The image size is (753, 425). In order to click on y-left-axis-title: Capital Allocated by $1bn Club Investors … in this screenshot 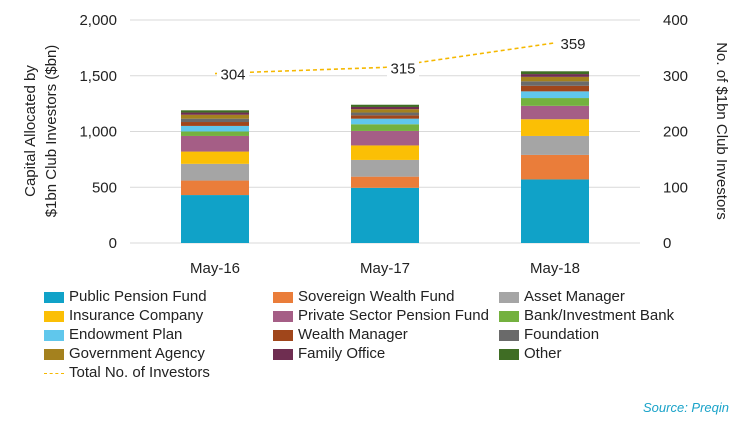, I will do `click(41, 131)`.